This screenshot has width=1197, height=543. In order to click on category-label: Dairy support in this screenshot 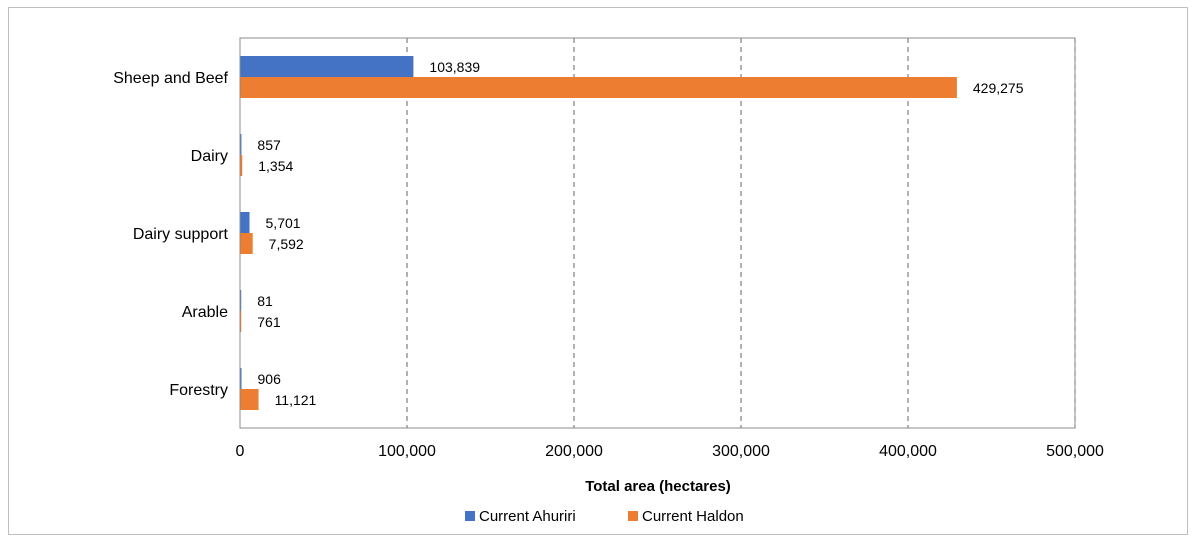, I will do `click(181, 234)`.